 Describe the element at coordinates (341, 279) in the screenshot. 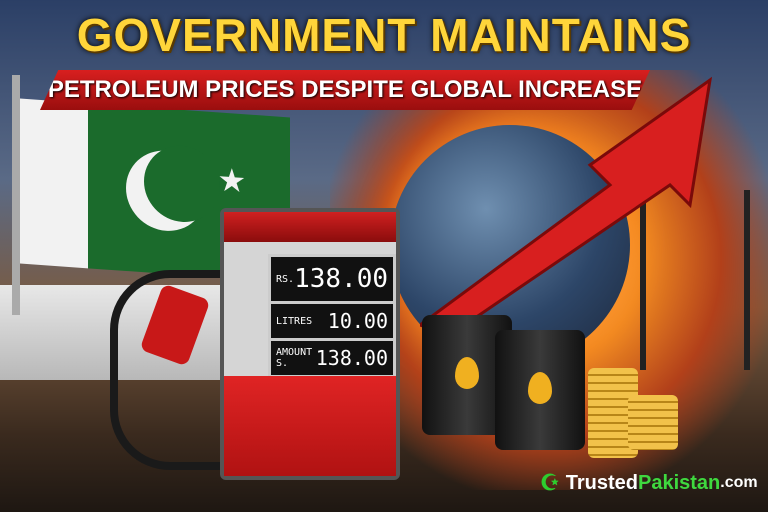

I see `price-value: 138.00` at that location.